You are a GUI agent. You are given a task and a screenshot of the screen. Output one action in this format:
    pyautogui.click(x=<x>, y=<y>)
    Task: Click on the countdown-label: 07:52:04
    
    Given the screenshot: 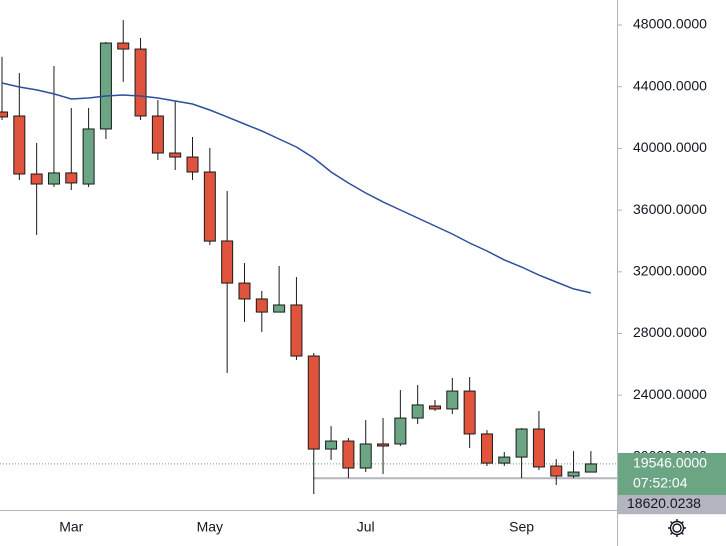 What is the action you would take?
    pyautogui.click(x=660, y=483)
    